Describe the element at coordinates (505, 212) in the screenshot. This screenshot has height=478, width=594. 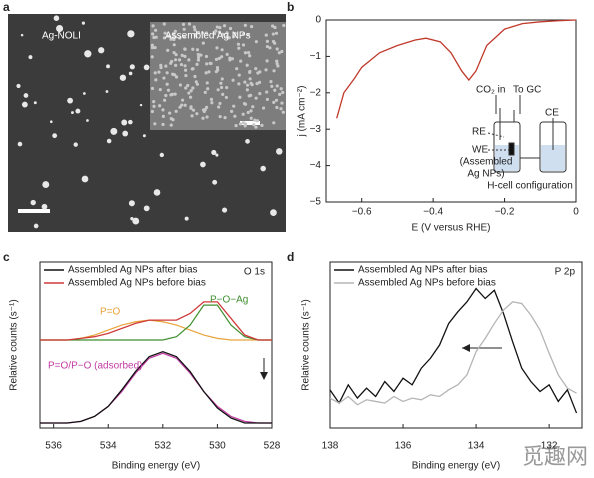
I see `x-tick-label: −0.2` at that location.